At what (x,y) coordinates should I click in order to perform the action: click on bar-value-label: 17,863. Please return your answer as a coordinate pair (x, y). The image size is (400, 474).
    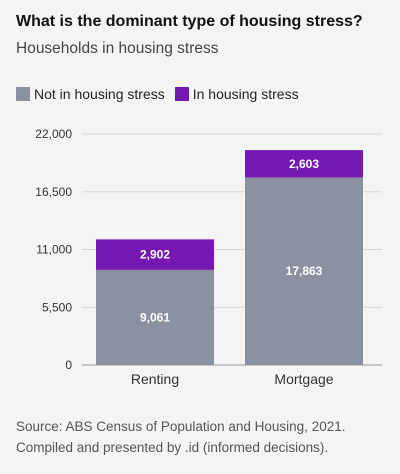
    Looking at the image, I should click on (304, 271).